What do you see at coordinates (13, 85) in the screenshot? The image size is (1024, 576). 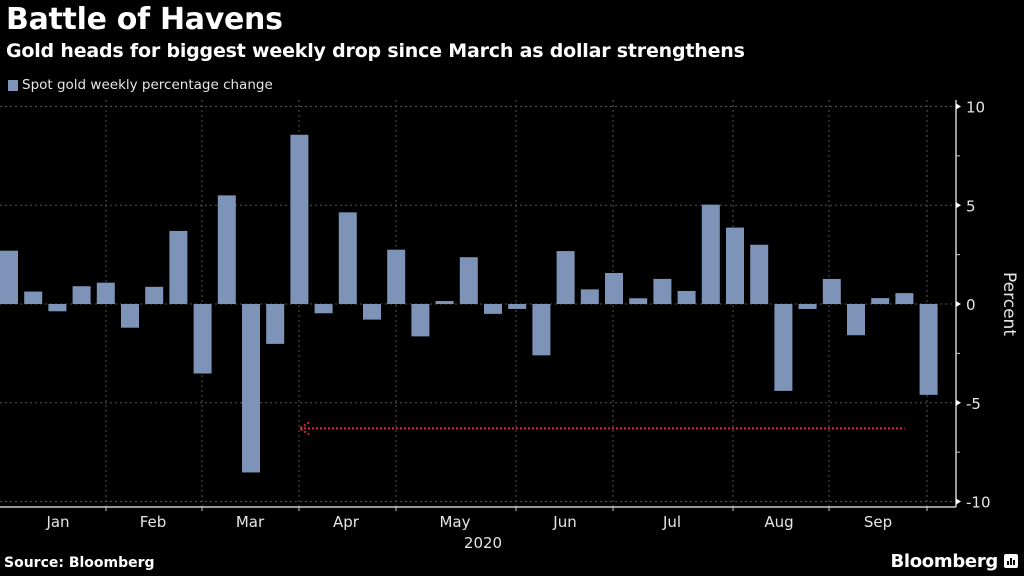 I see `legend-swatch` at bounding box center [13, 85].